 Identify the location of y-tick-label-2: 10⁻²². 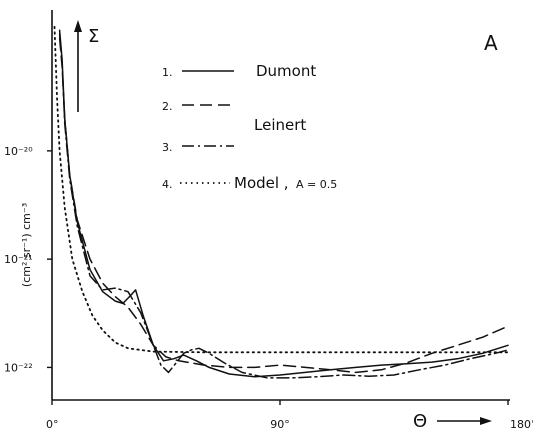
(18, 367).